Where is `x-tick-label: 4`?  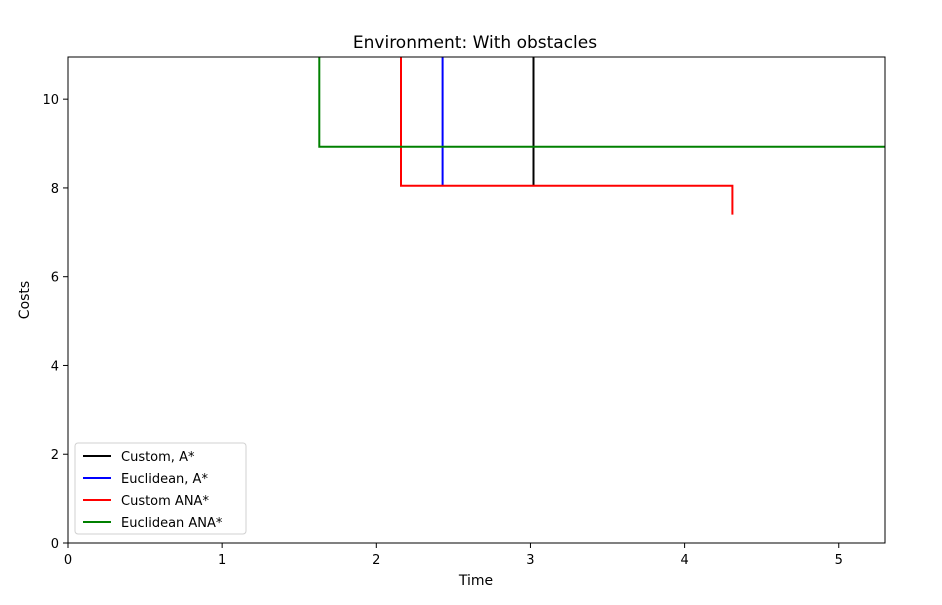 x-tick-label: 4 is located at coordinates (684, 560).